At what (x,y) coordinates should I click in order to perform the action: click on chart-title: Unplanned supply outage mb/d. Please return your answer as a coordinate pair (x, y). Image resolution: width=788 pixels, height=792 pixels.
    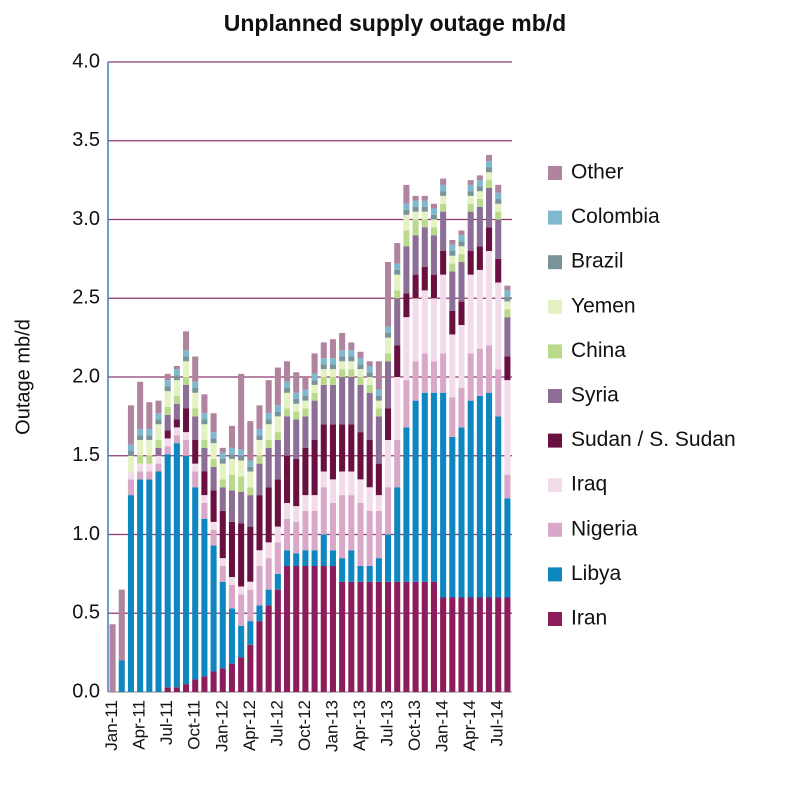
    Looking at the image, I should click on (395, 23).